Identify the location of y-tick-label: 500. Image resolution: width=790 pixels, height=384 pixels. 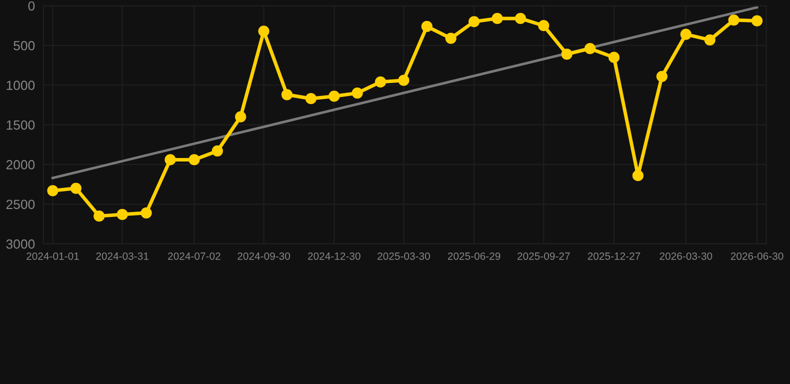
(24, 45).